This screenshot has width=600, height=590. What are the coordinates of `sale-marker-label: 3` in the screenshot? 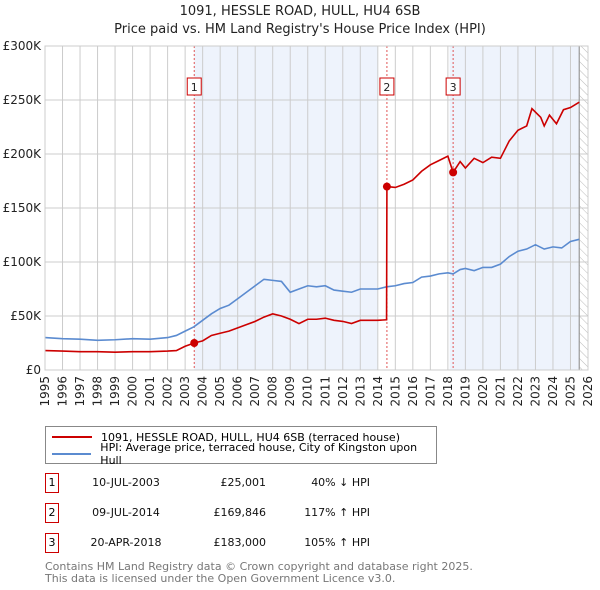 It's located at (453, 87).